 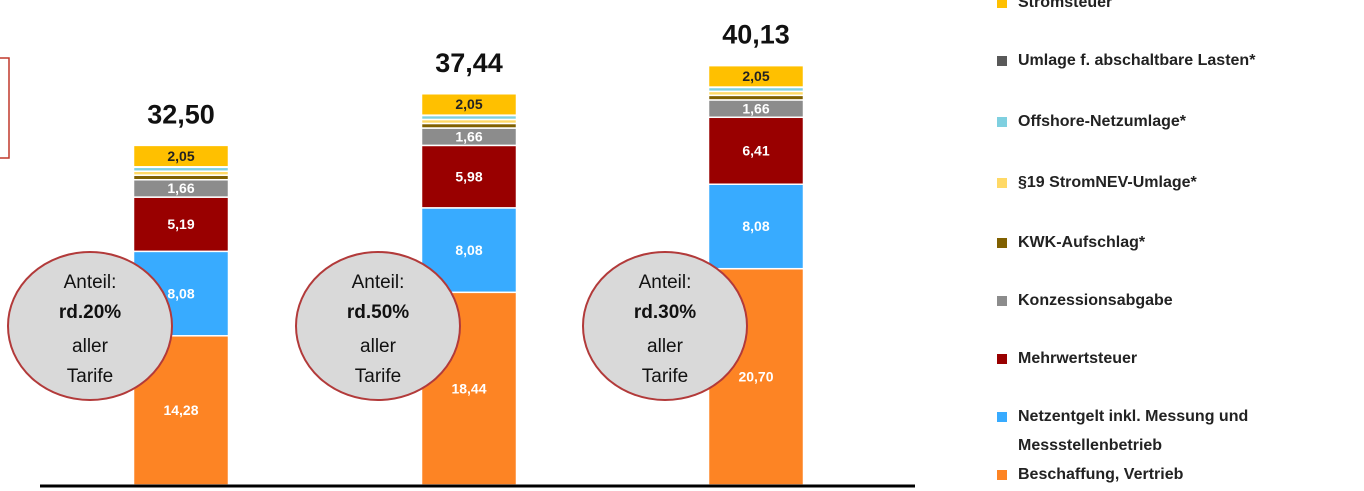 I want to click on legend-item: Offshore-Netzumlage*, so click(x=1178, y=121).